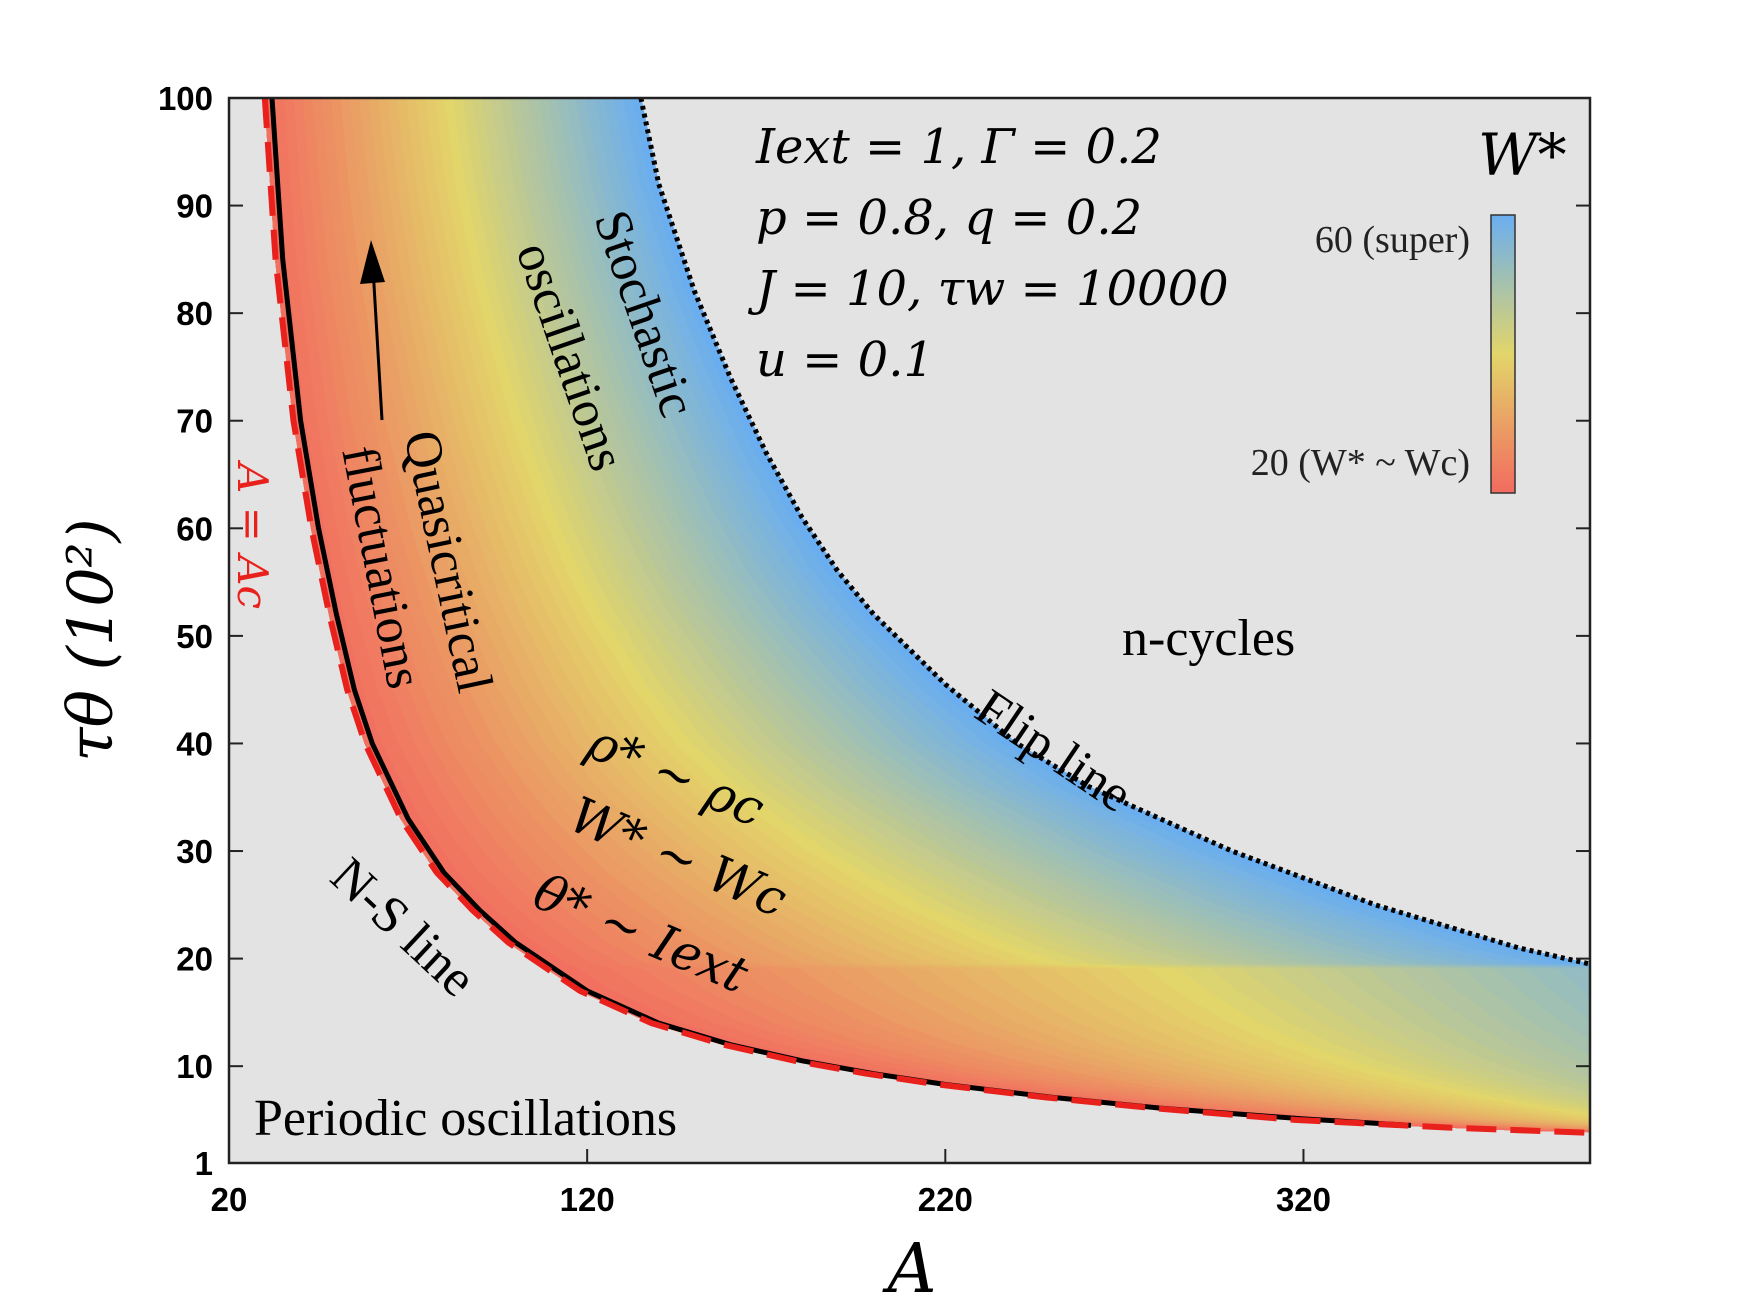  I want to click on y-tick-label: 60, so click(194, 528).